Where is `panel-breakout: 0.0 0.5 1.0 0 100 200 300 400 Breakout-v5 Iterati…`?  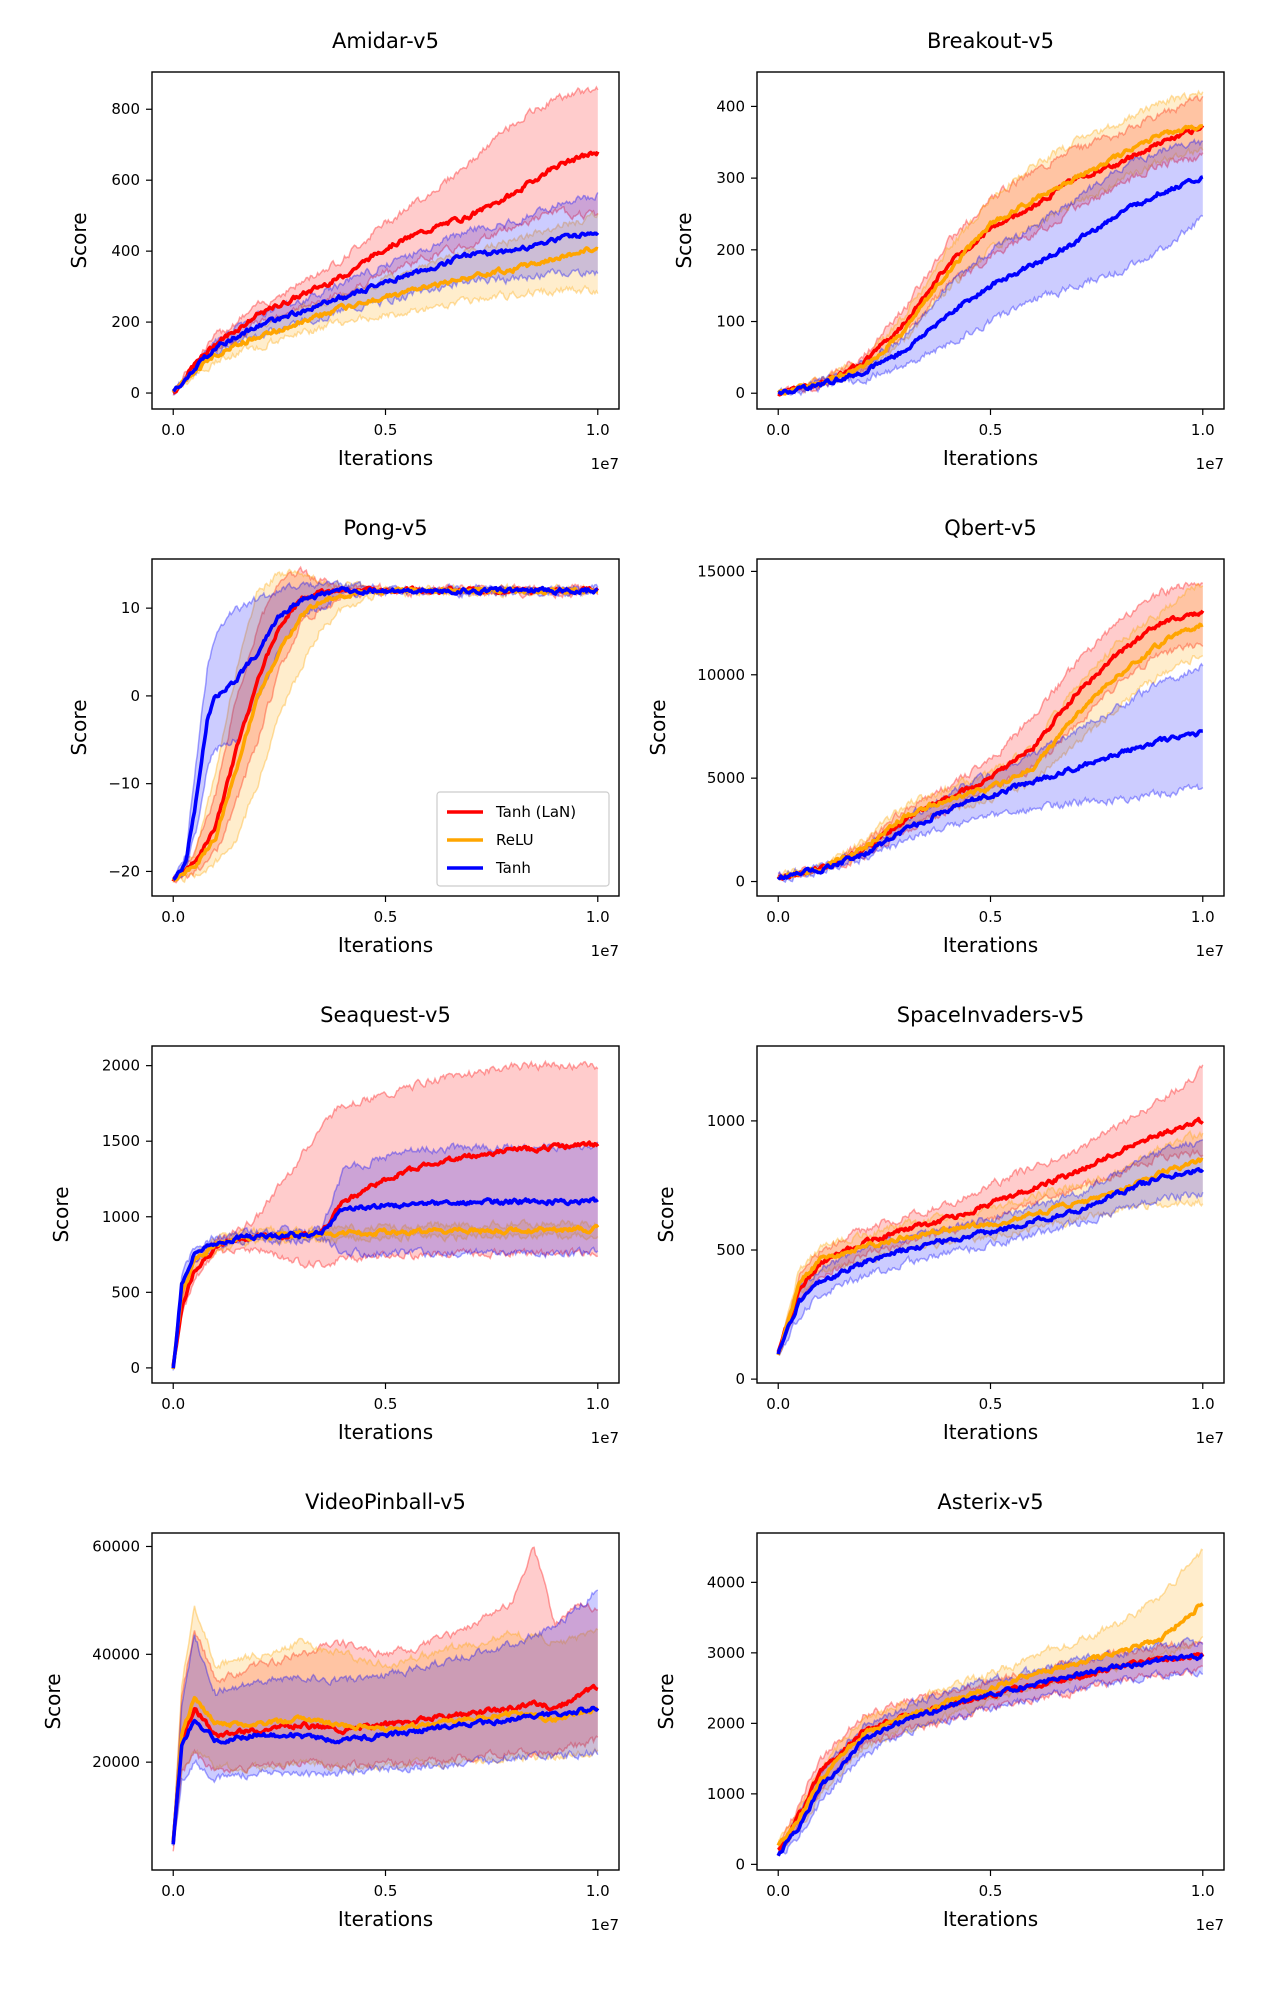
panel-breakout: 0.0 0.5 1.0 0 100 200 300 400 Breakout-v5 Iterati… is located at coordinates (948, 251).